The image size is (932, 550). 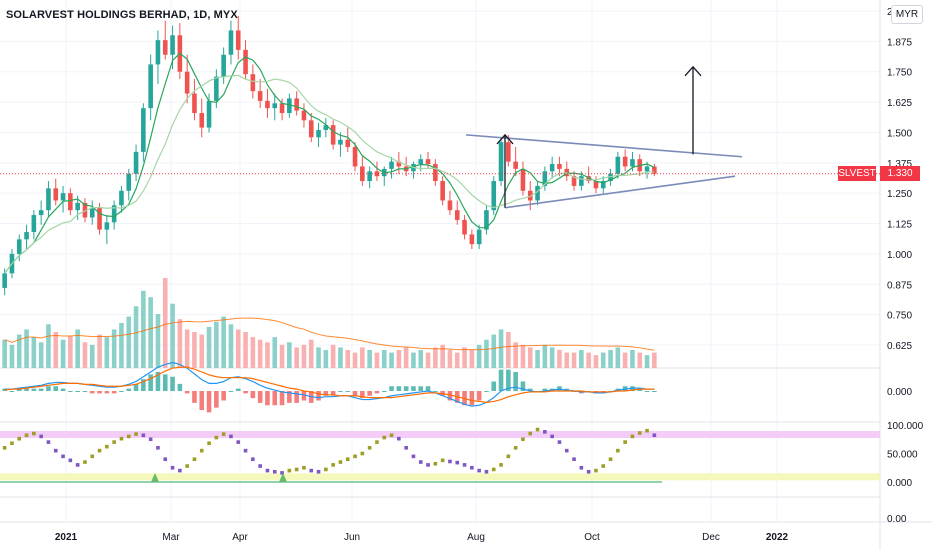 What do you see at coordinates (899, 392) in the screenshot?
I see `macd-tick-label: 0.000` at bounding box center [899, 392].